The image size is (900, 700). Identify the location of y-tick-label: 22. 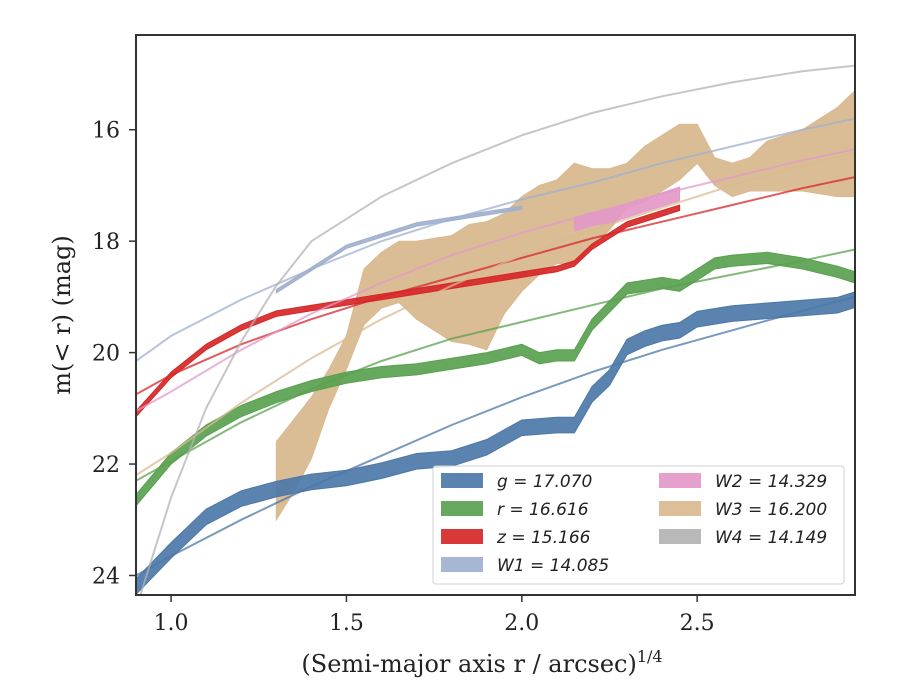
(106, 465).